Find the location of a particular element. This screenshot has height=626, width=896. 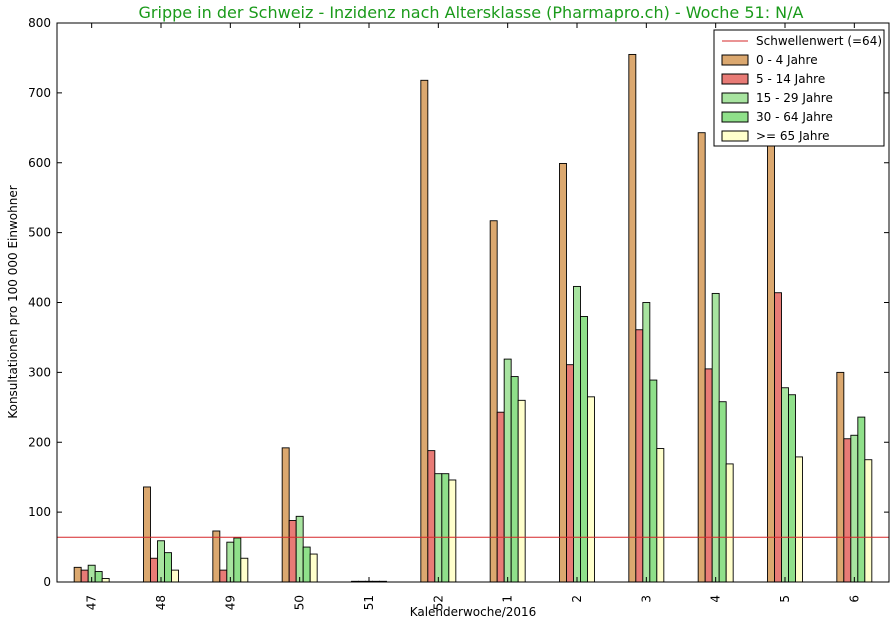

bar--65-jahre-2 is located at coordinates (591, 489).